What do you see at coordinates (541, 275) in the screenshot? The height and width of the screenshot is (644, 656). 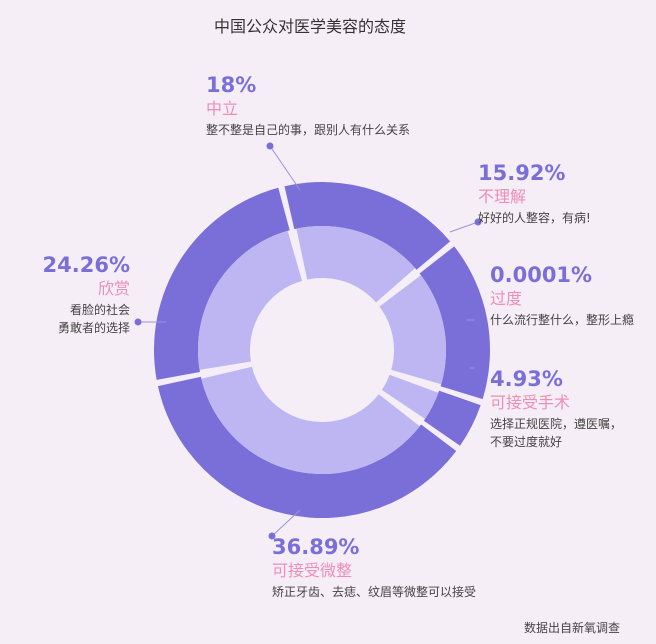 I see `slice-percent: 0.0001%` at bounding box center [541, 275].